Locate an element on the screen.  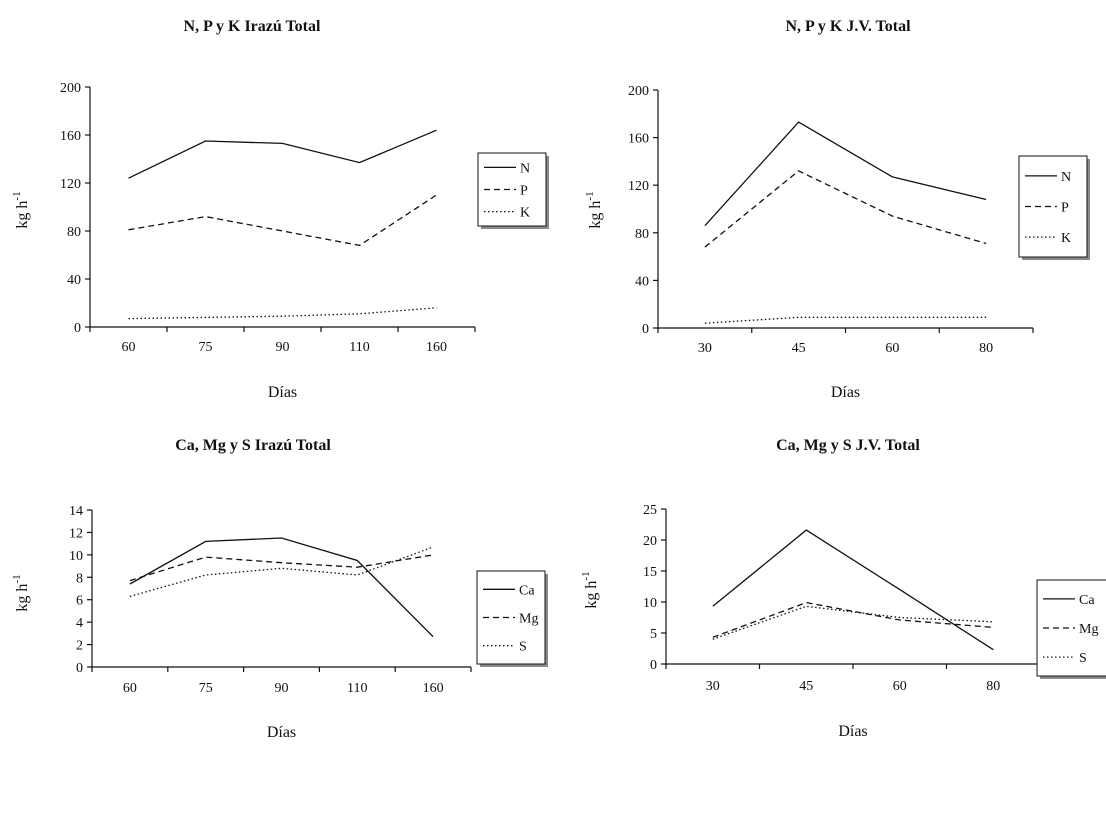
y-tick-label: 2 is located at coordinates (79, 646).